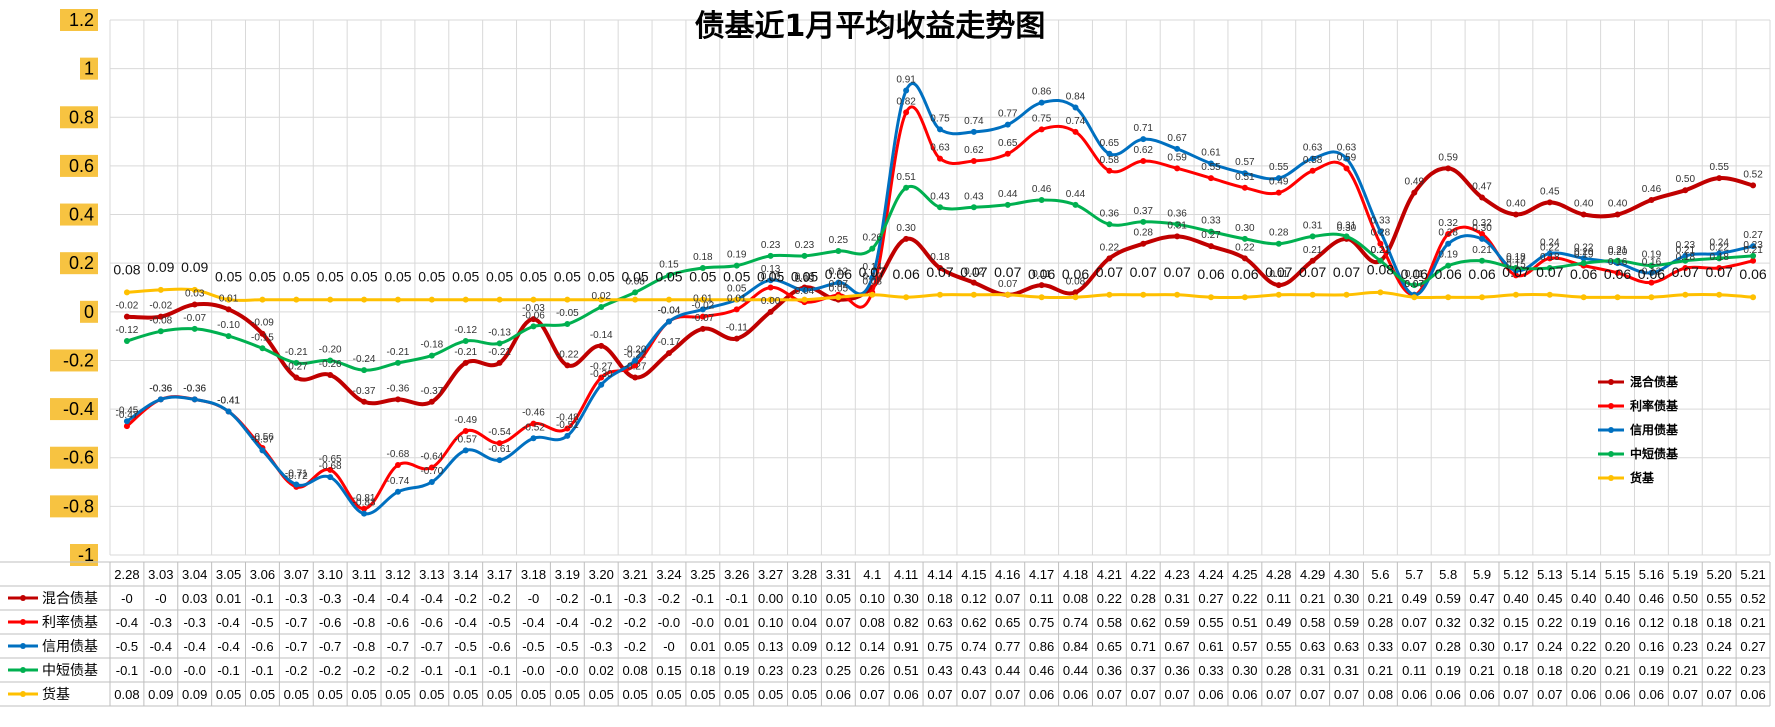 The height and width of the screenshot is (727, 1775). Describe the element at coordinates (805, 245) in the screenshot. I see `data-label: 0.23` at that location.